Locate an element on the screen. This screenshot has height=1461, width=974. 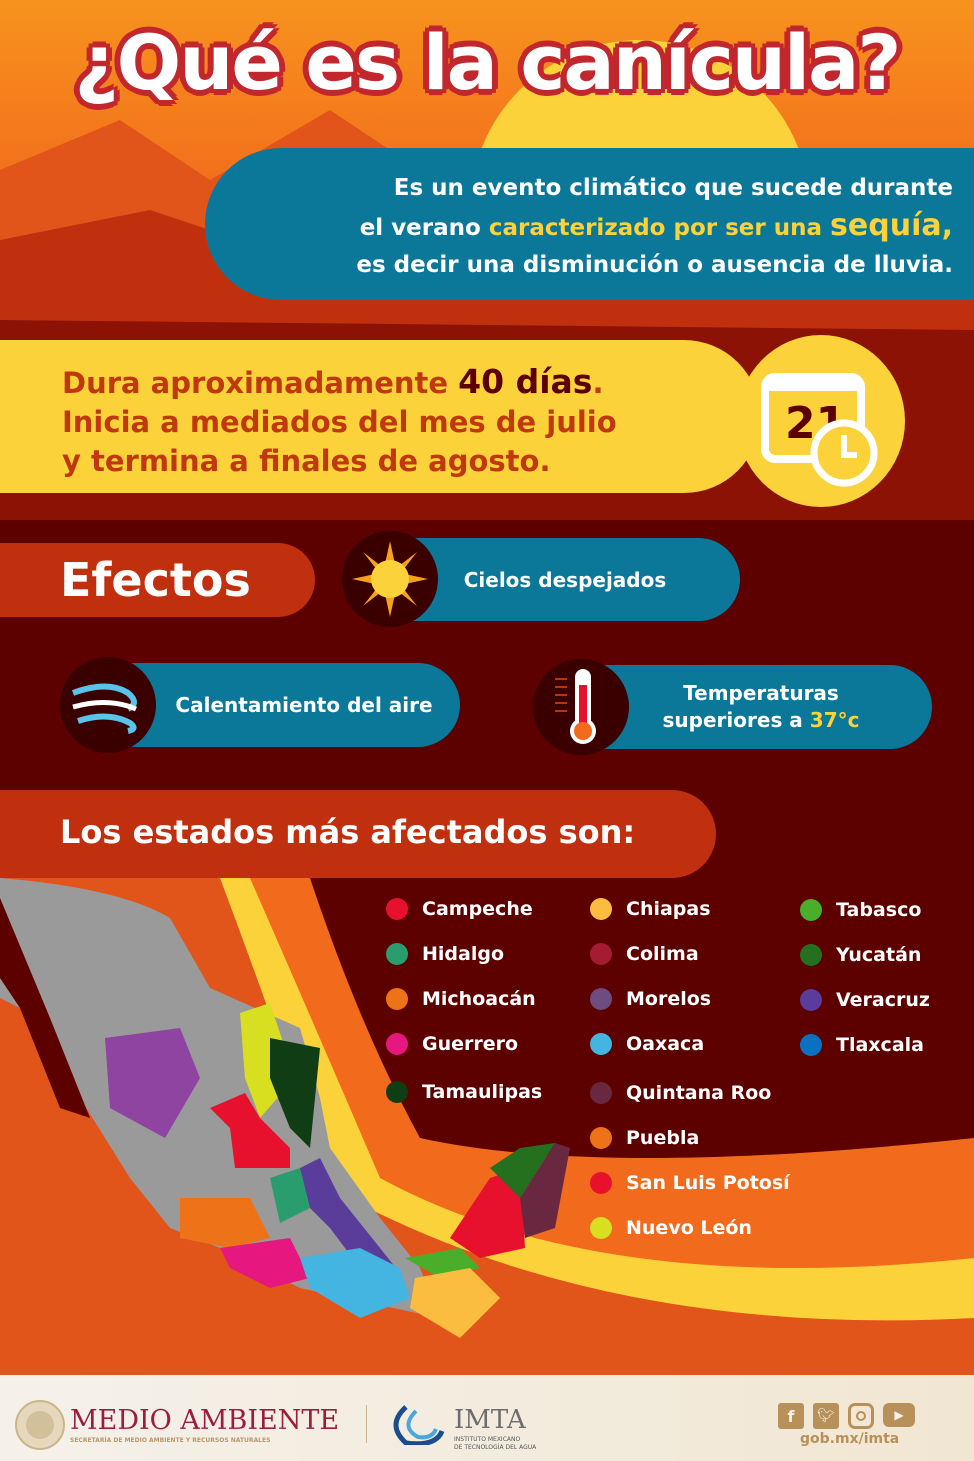
legend-item: Chiapas is located at coordinates (650, 909).